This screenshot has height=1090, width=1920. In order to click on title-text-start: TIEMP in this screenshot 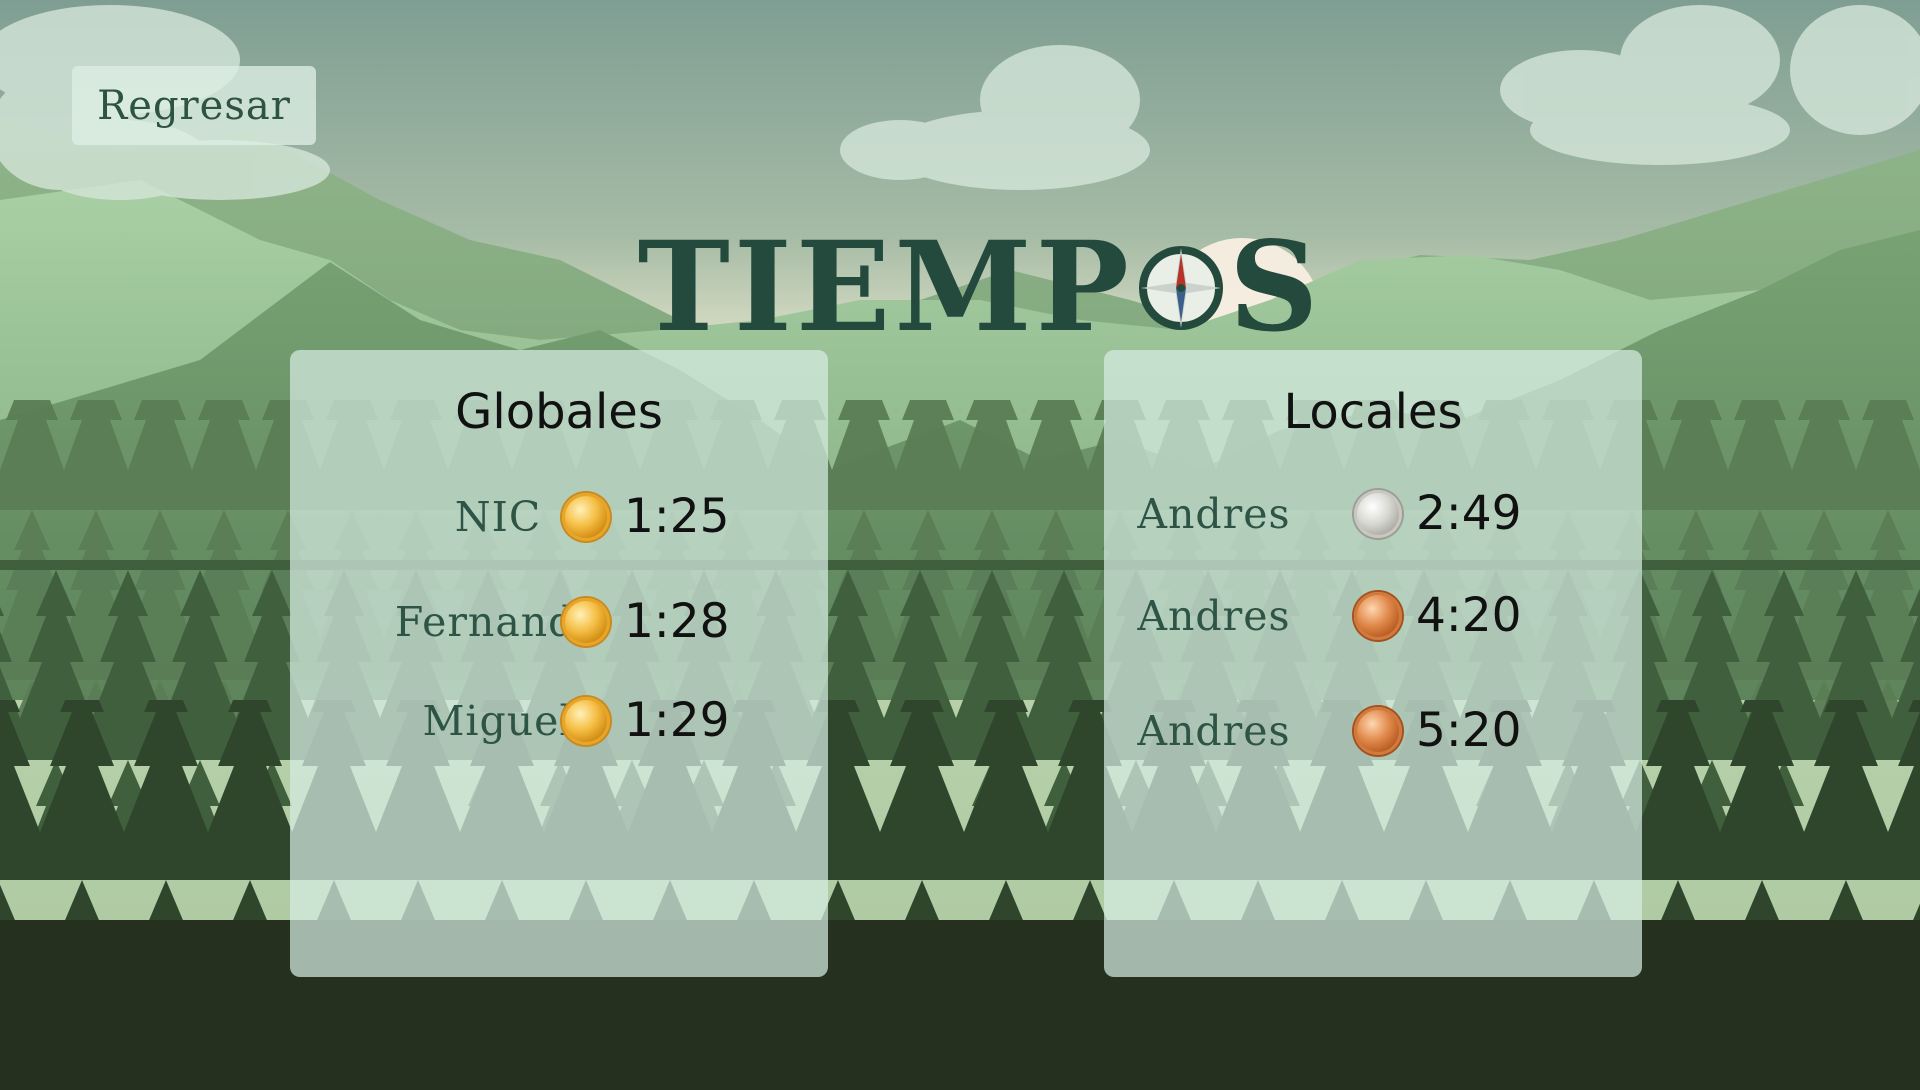, I will do `click(885, 288)`.